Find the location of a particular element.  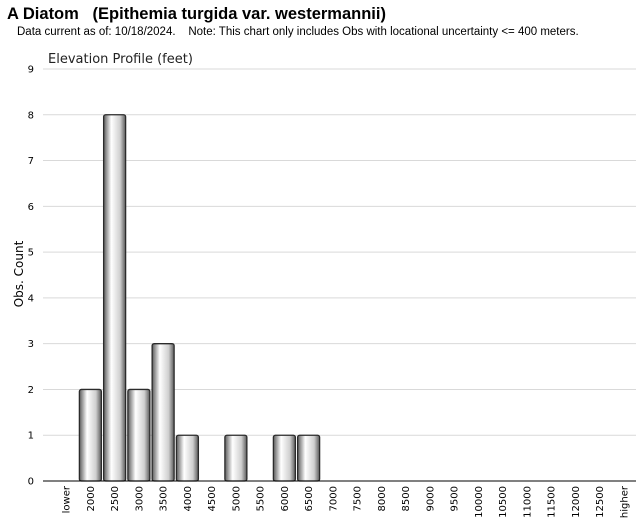

x-tick-label: 7000 is located at coordinates (333, 498).